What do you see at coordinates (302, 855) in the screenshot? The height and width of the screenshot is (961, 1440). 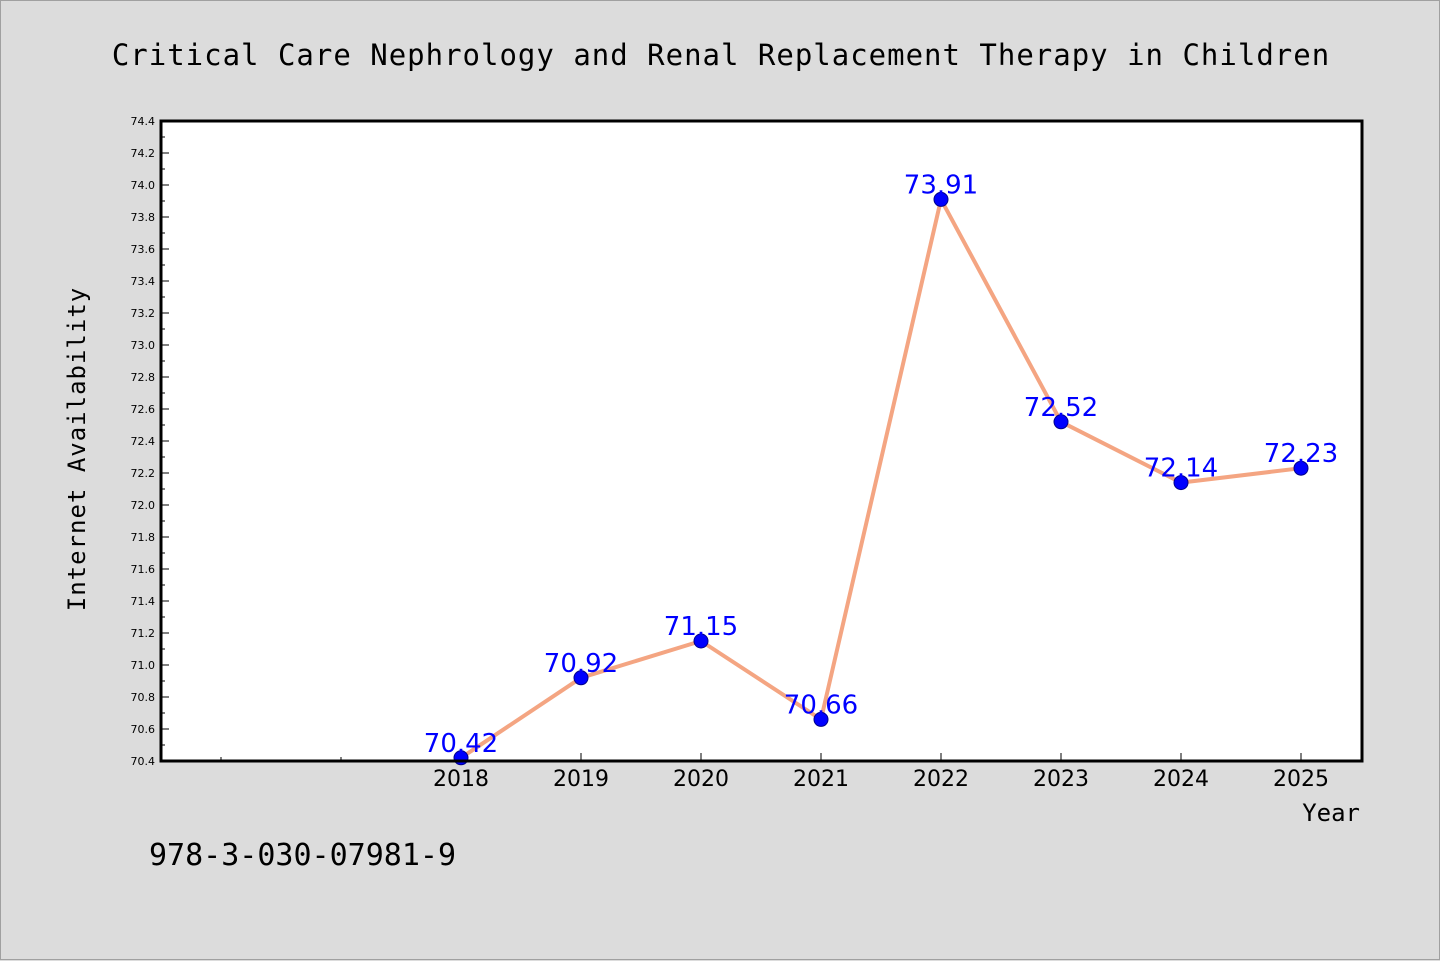 I see `isbn-text: 978-3-030-07981-9` at bounding box center [302, 855].